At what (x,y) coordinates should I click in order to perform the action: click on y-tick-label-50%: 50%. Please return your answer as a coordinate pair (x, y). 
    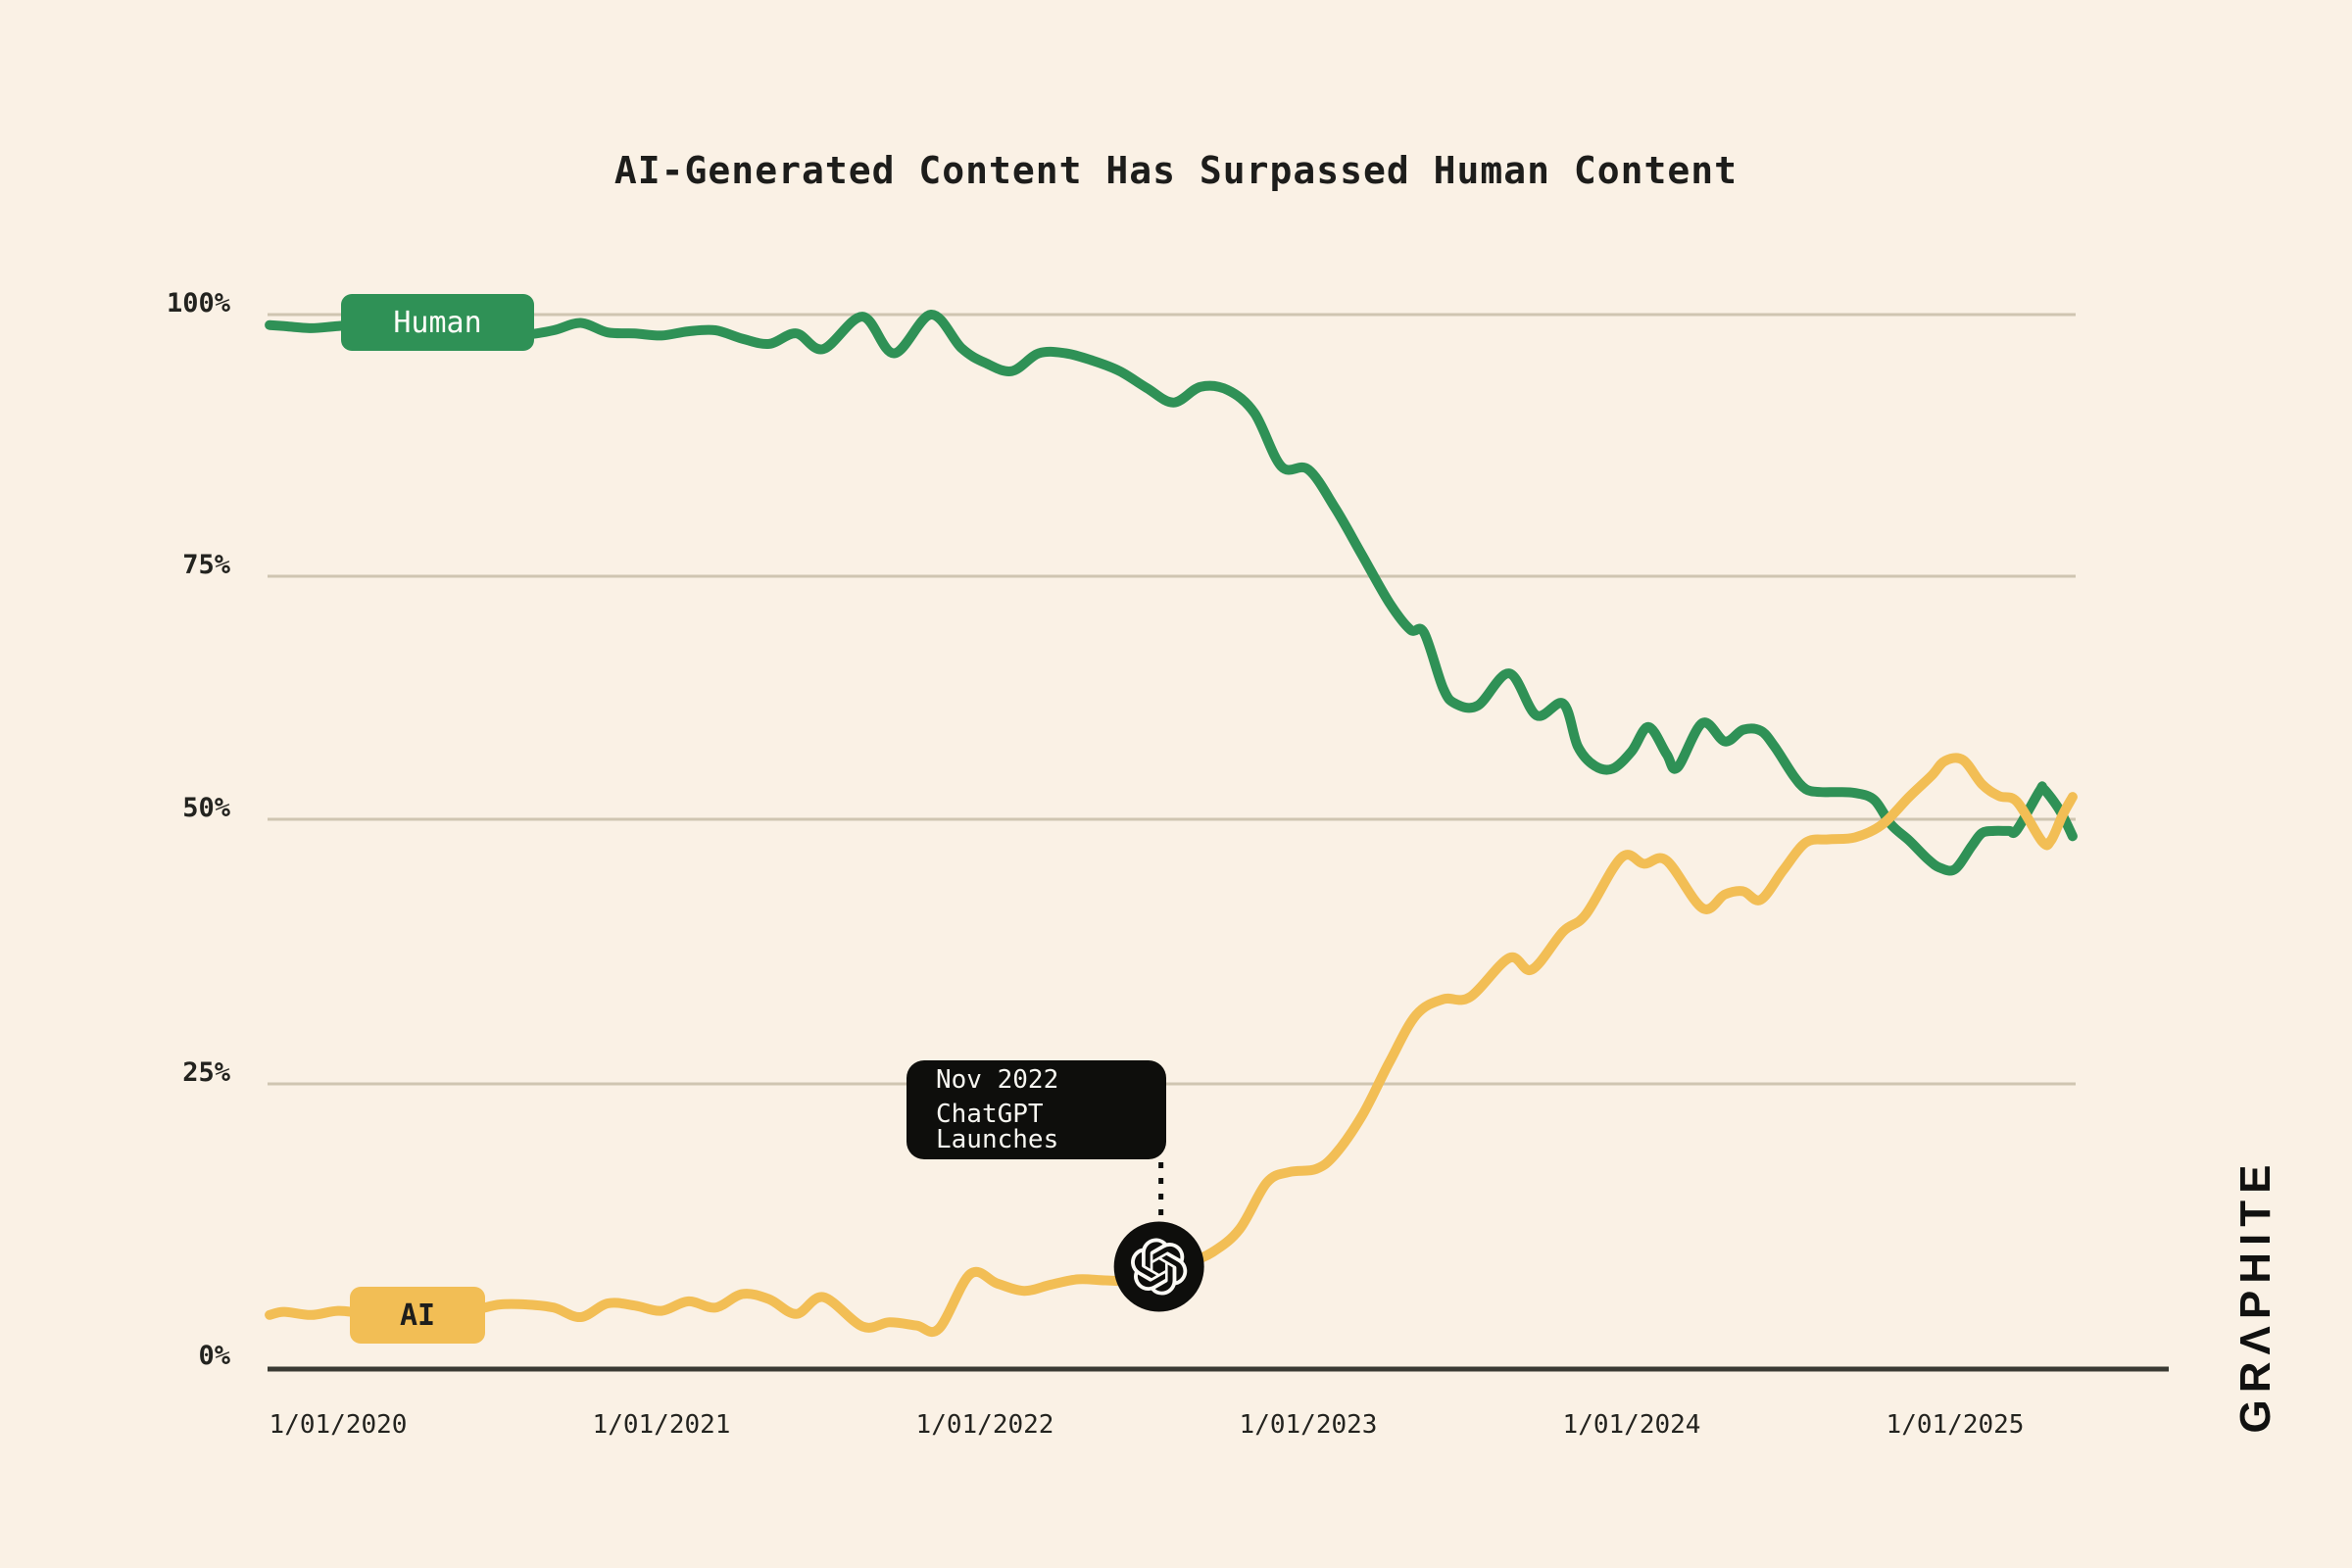
    Looking at the image, I should click on (206, 808).